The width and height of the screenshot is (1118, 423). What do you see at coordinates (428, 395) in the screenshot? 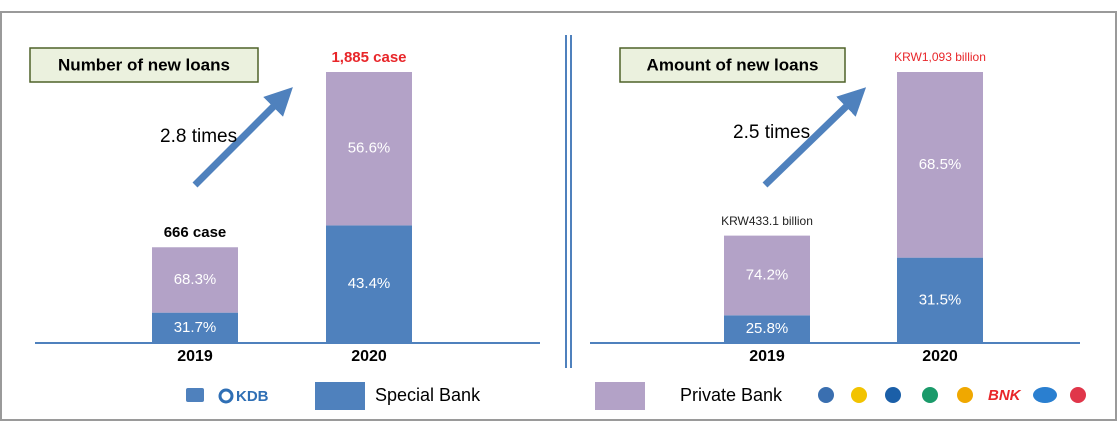
I see `legend-label: Special Bank` at bounding box center [428, 395].